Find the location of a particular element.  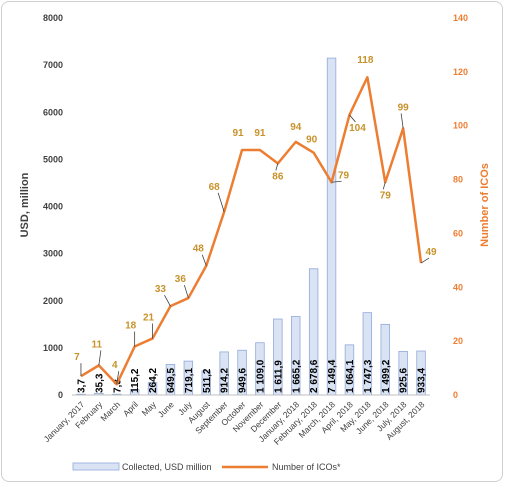

line-value-label: 48 is located at coordinates (199, 249).